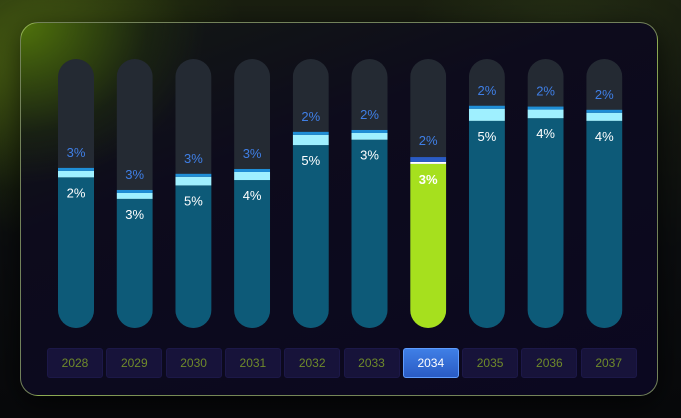 The height and width of the screenshot is (418, 681). I want to click on bar-group-2034, so click(428, 193).